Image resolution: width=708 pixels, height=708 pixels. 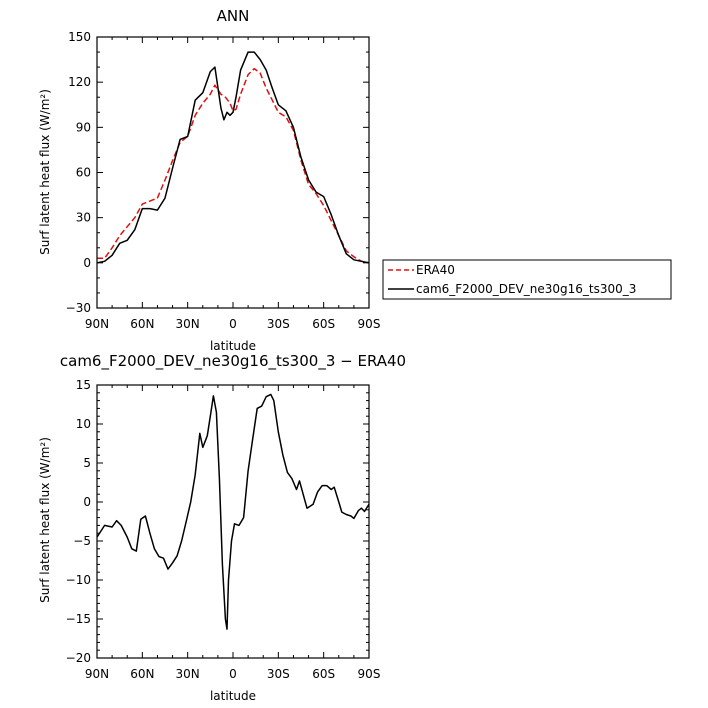 I want to click on top-y-tick-label: 150, so click(x=79, y=37).